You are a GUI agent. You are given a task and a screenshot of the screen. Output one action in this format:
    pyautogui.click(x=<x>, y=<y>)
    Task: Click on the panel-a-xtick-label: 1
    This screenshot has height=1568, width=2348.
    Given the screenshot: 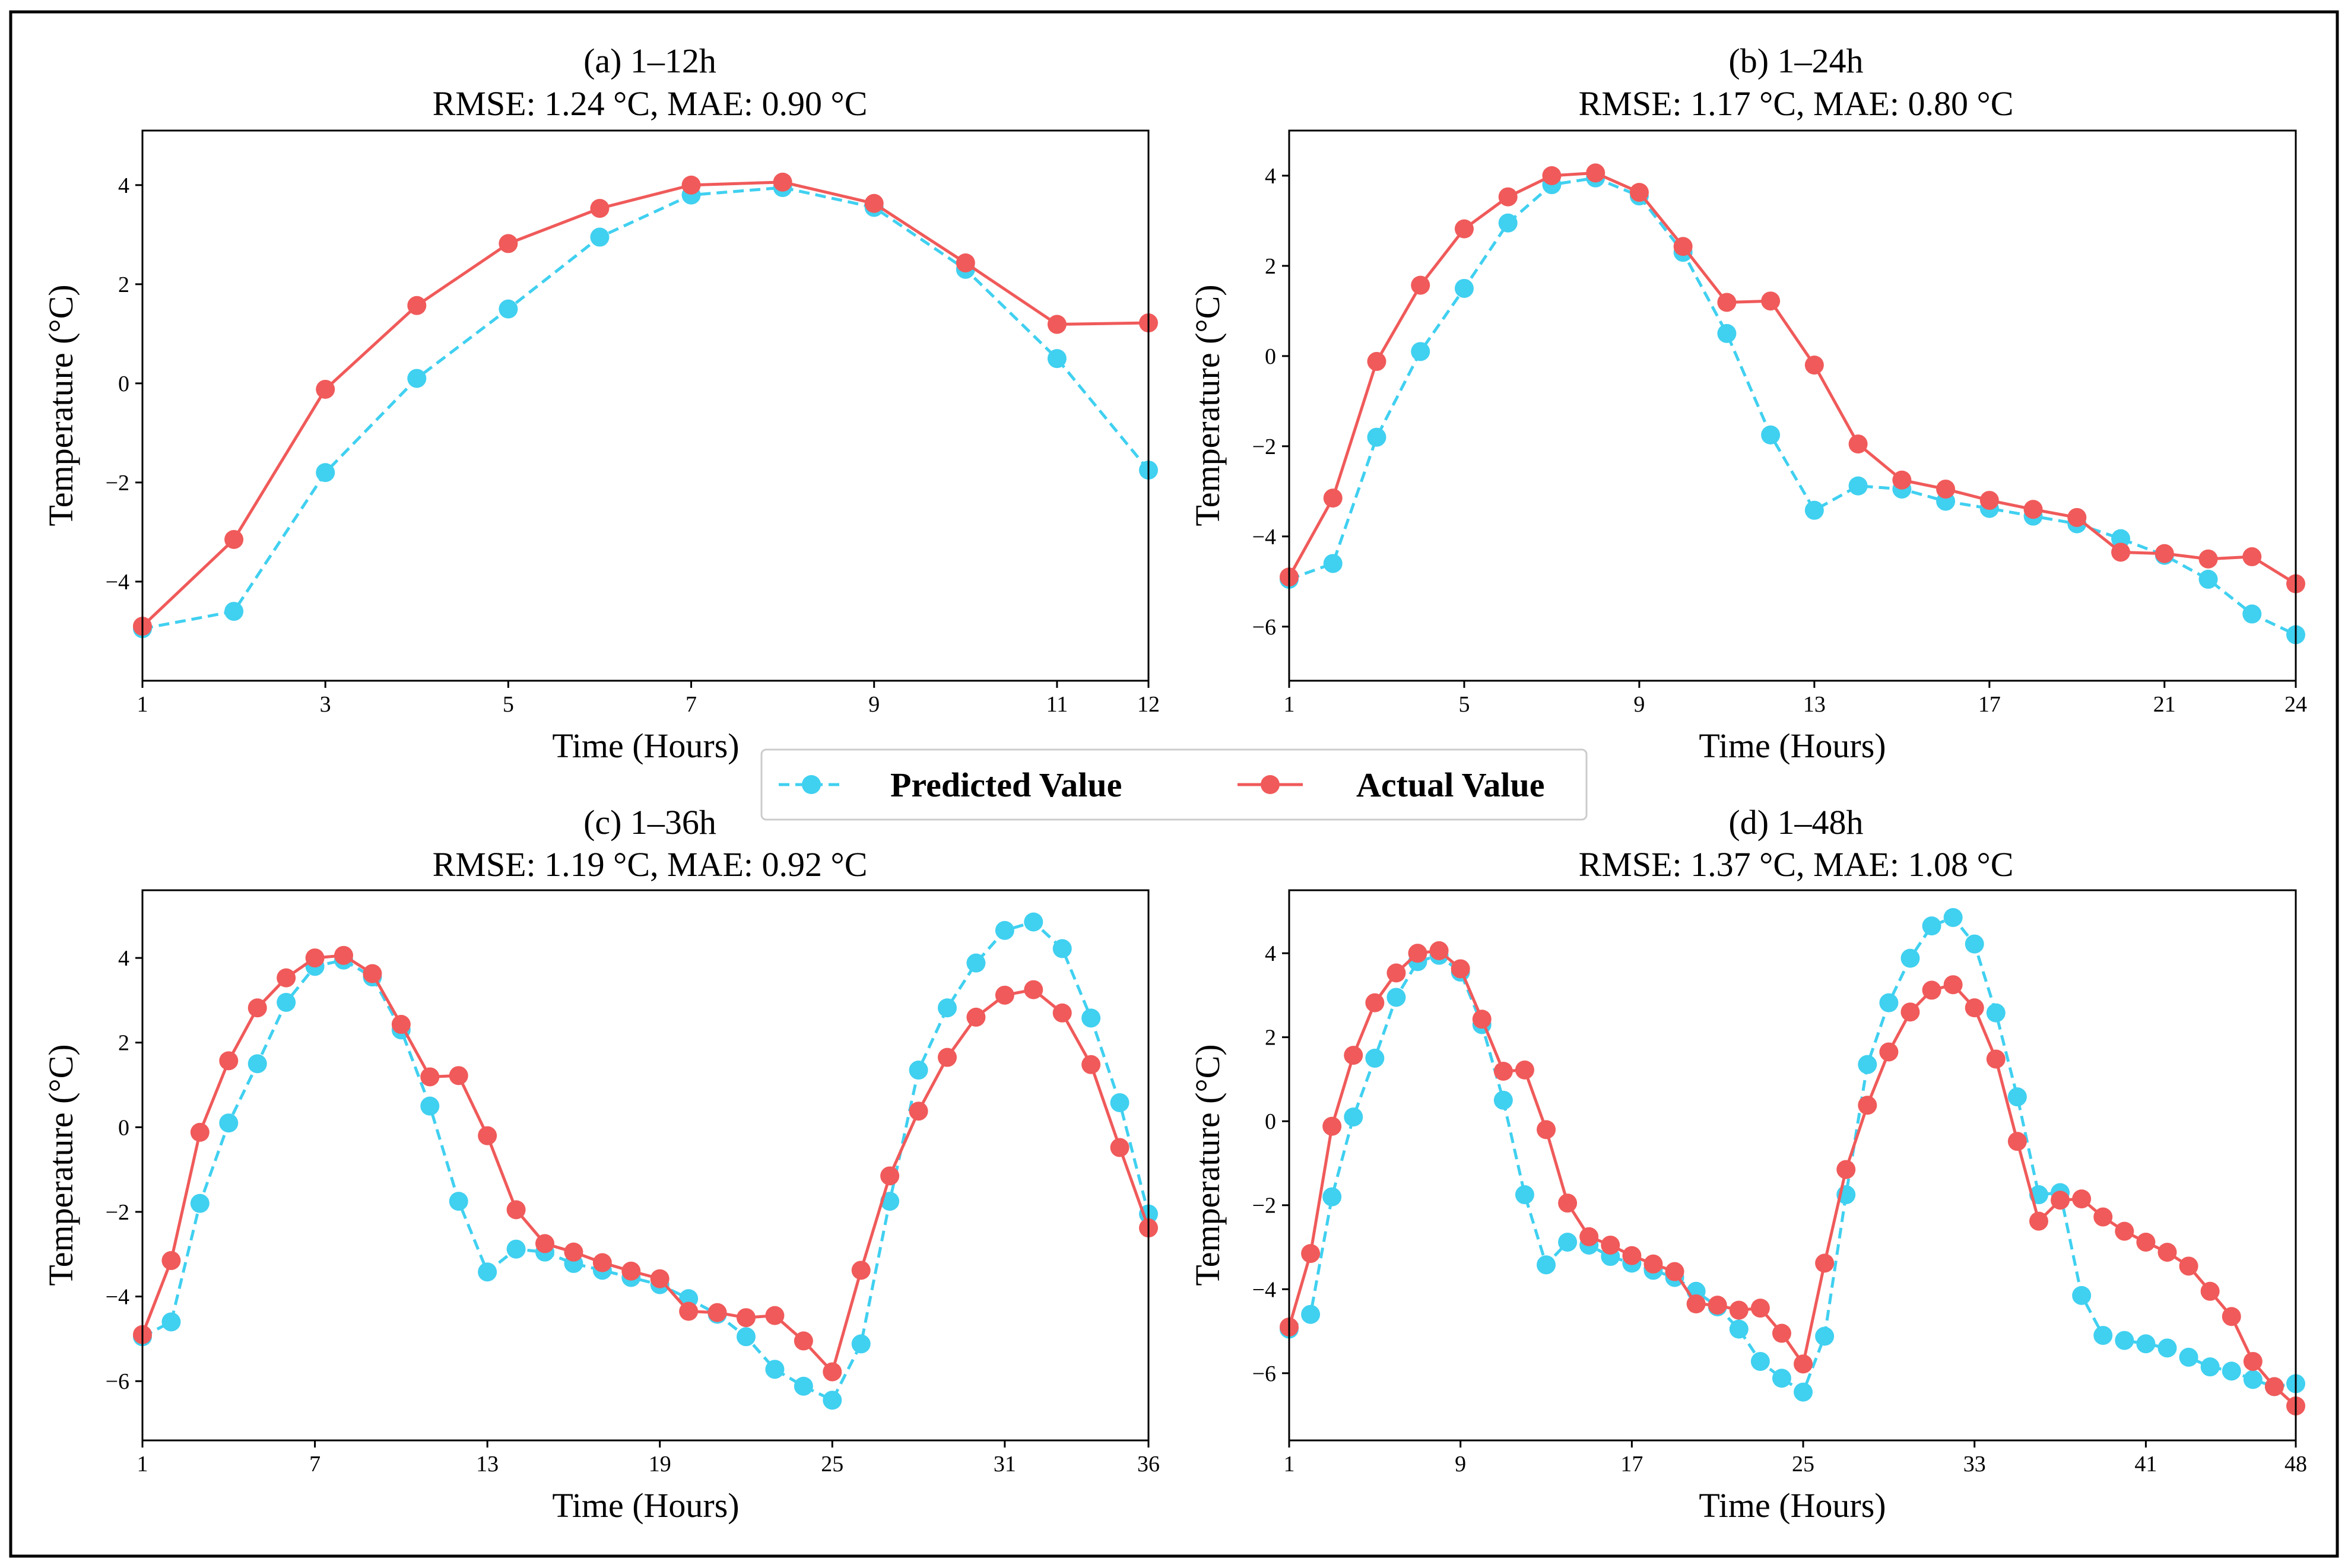 What is the action you would take?
    pyautogui.click(x=143, y=704)
    